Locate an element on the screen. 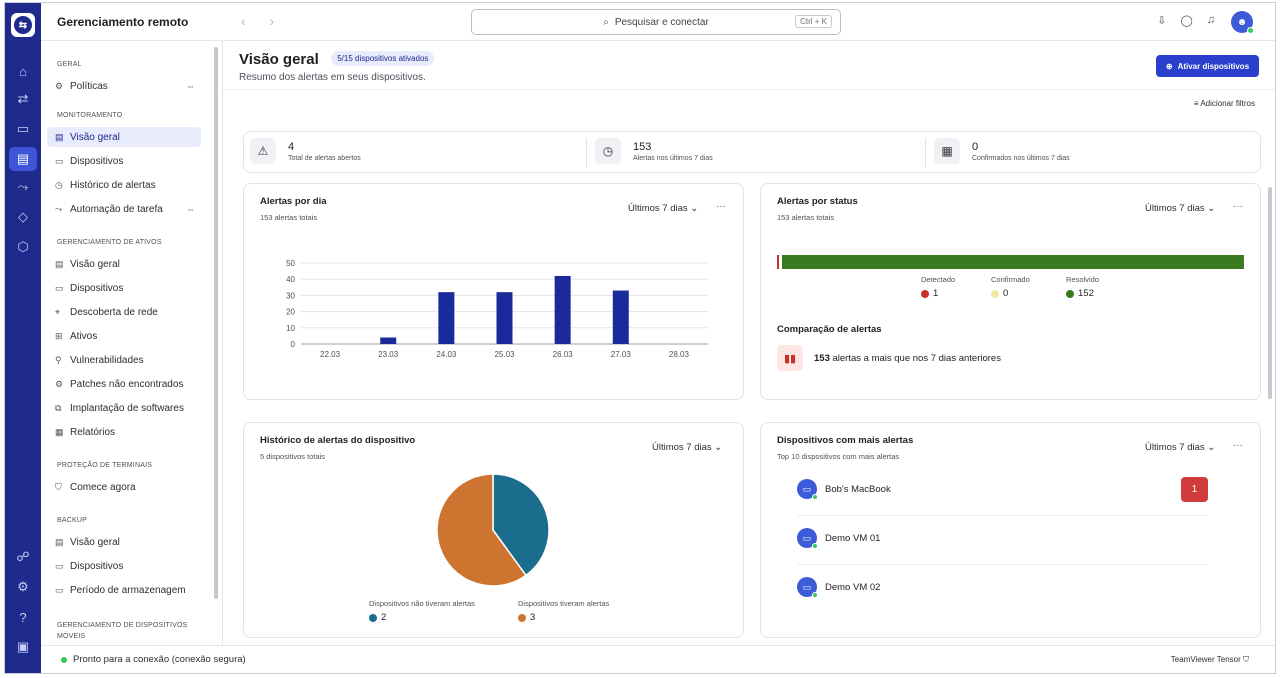 Image resolution: width=1280 pixels, height=678 pixels. connection-status-dot is located at coordinates (64, 659).